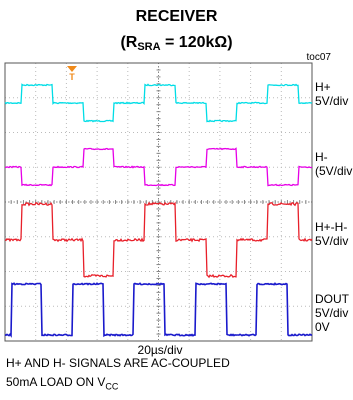 The image size is (353, 400). What do you see at coordinates (331, 227) in the screenshot?
I see `label-diff-name: H+-H-` at bounding box center [331, 227].